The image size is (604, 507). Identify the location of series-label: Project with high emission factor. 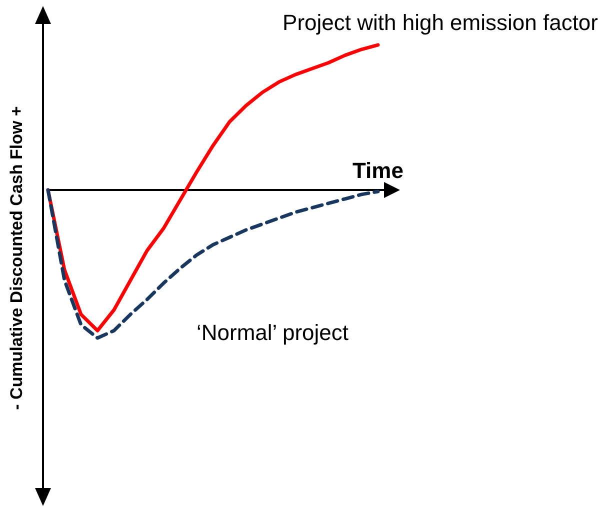
(440, 22).